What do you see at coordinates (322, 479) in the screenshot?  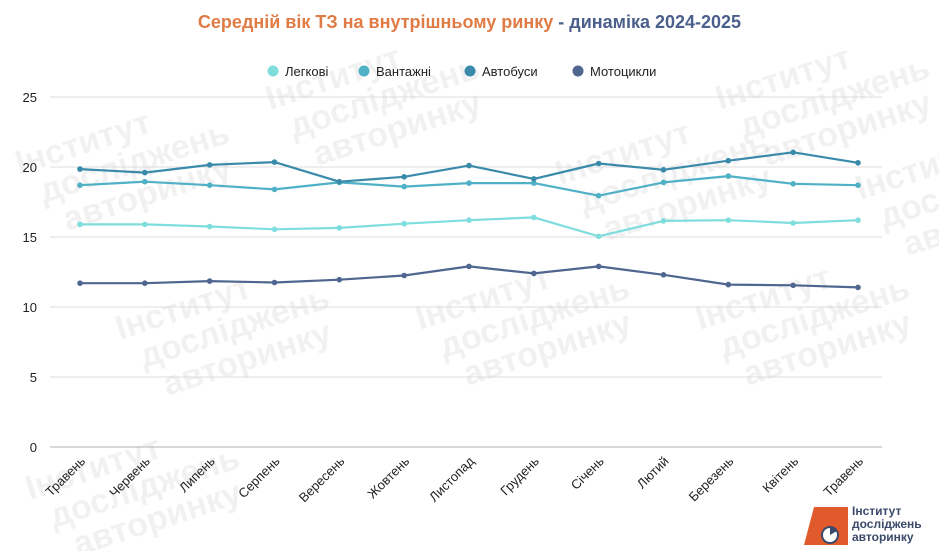 I see `x-tick-label: Вересень` at bounding box center [322, 479].